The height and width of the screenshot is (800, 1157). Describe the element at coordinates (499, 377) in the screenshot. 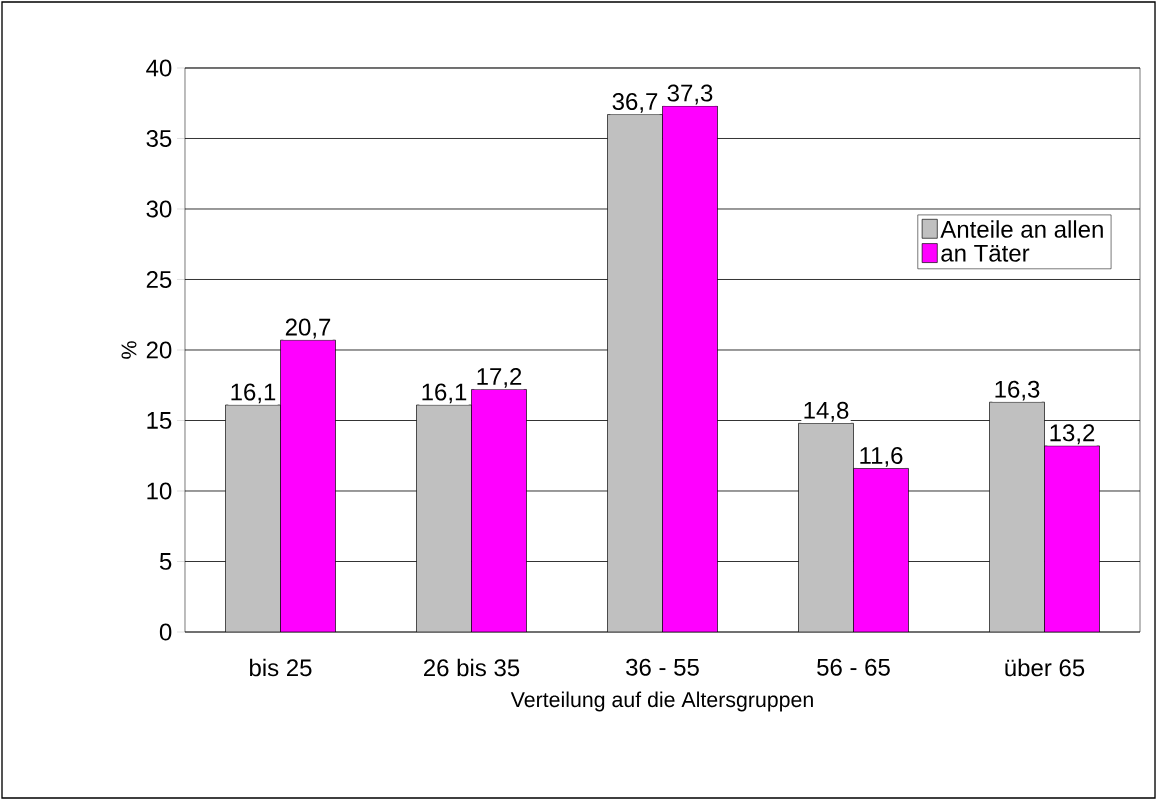

I see `data-label: 17,2` at that location.